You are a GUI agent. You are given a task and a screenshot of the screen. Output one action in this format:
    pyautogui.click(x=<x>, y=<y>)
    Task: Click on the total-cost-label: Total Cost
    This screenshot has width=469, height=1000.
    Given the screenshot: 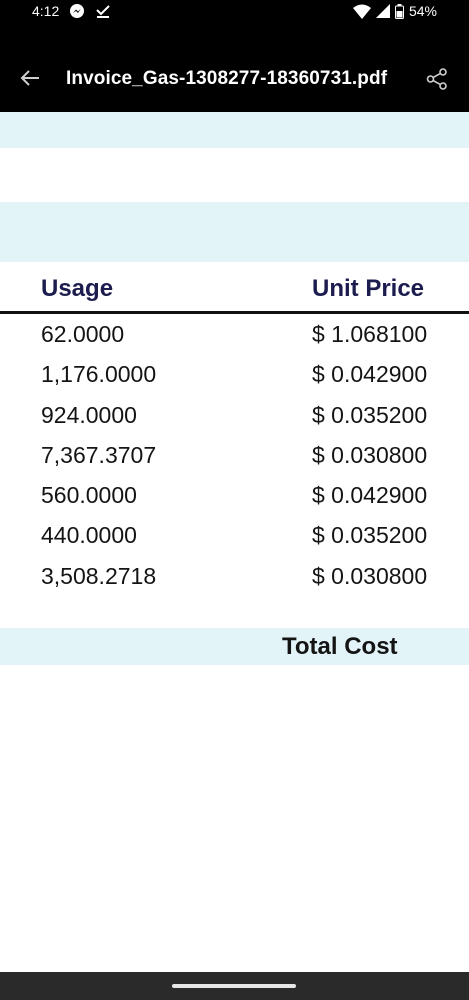 What is the action you would take?
    pyautogui.click(x=340, y=646)
    